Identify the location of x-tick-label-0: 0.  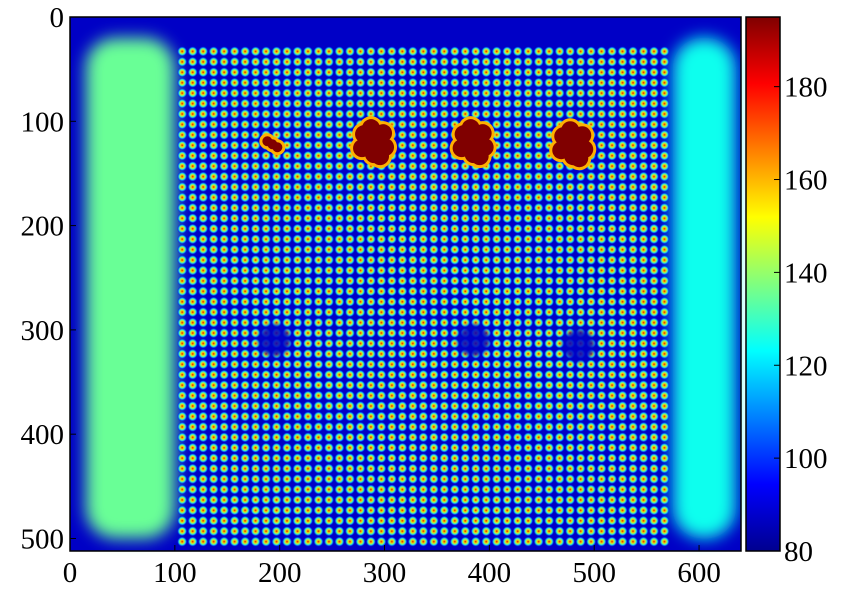
(70, 573).